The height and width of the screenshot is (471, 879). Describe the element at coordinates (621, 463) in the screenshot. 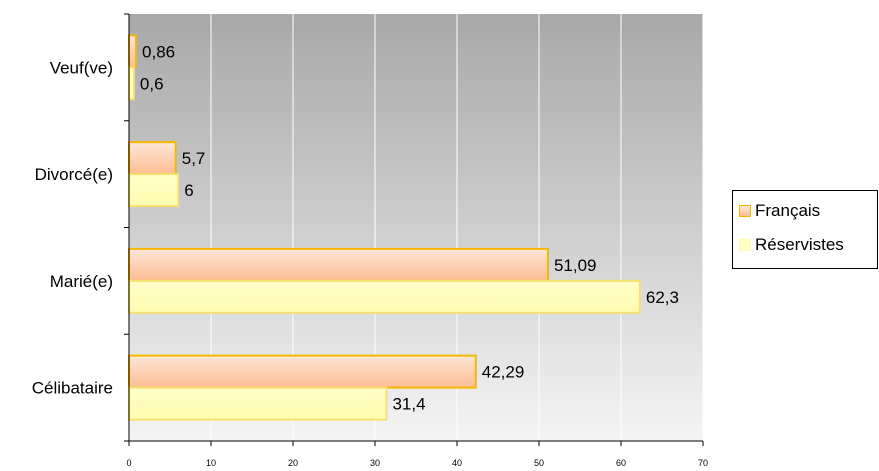

I see `x-tick-label-60: 60` at that location.